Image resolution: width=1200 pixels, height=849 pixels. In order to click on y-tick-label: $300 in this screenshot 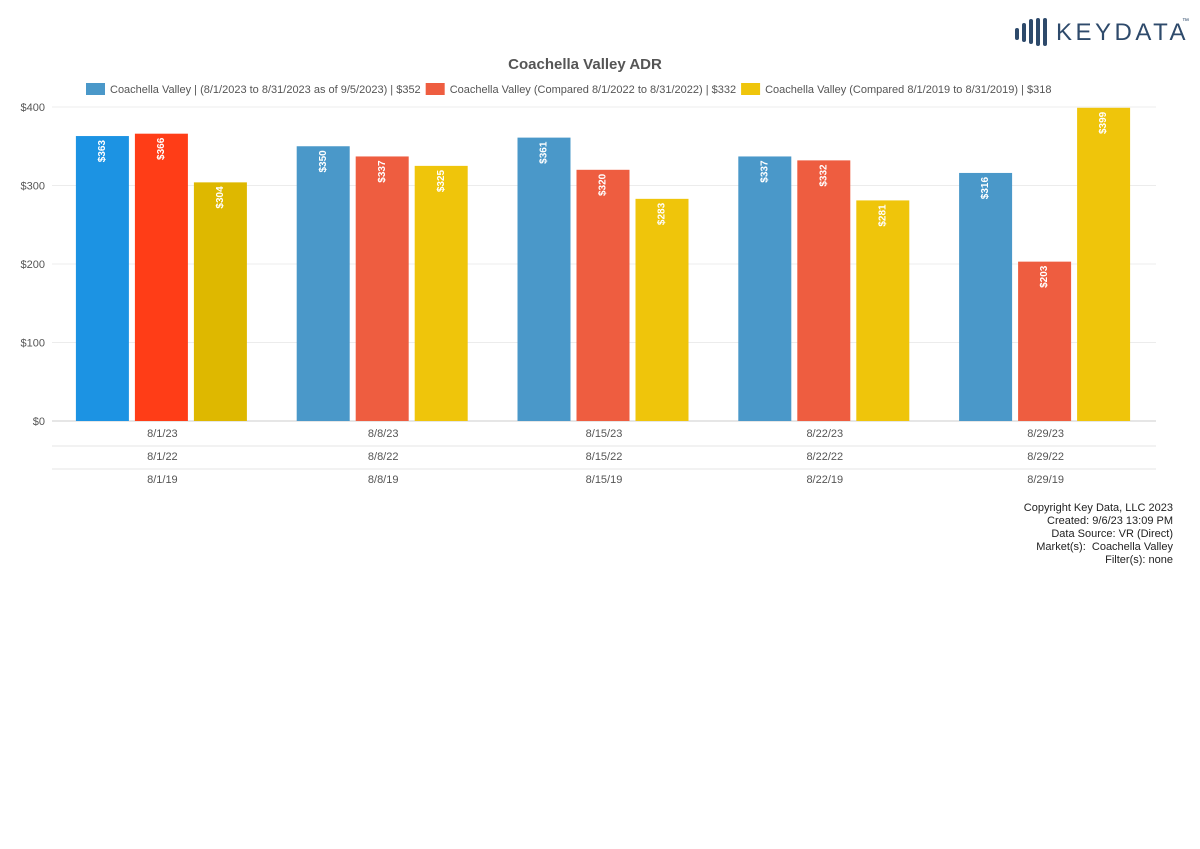, I will do `click(33, 187)`.